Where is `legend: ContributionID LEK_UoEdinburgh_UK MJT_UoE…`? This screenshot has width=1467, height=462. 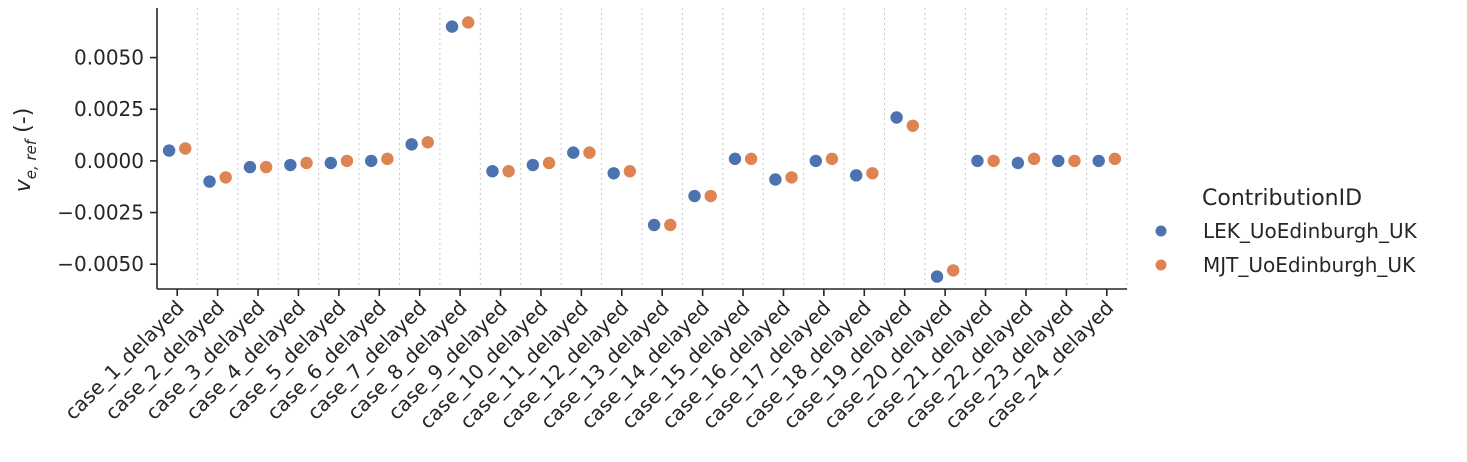
legend: ContributionID LEK_UoEdinburgh_UK MJT_UoE… is located at coordinates (1286, 231).